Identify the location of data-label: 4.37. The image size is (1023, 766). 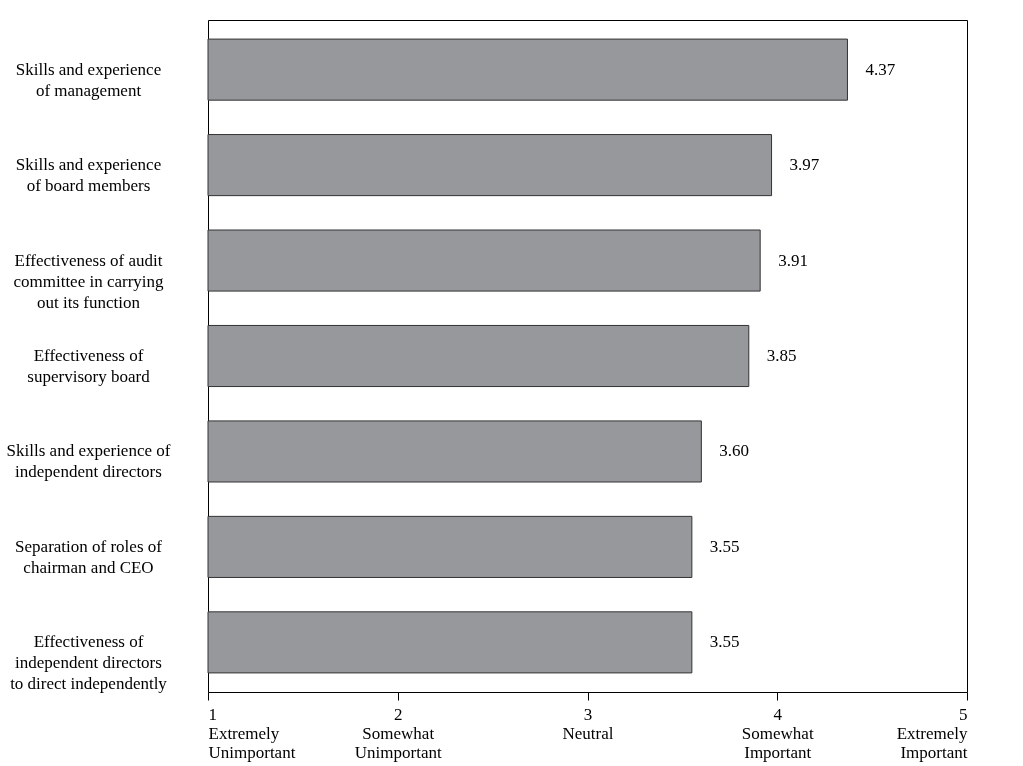
(880, 69).